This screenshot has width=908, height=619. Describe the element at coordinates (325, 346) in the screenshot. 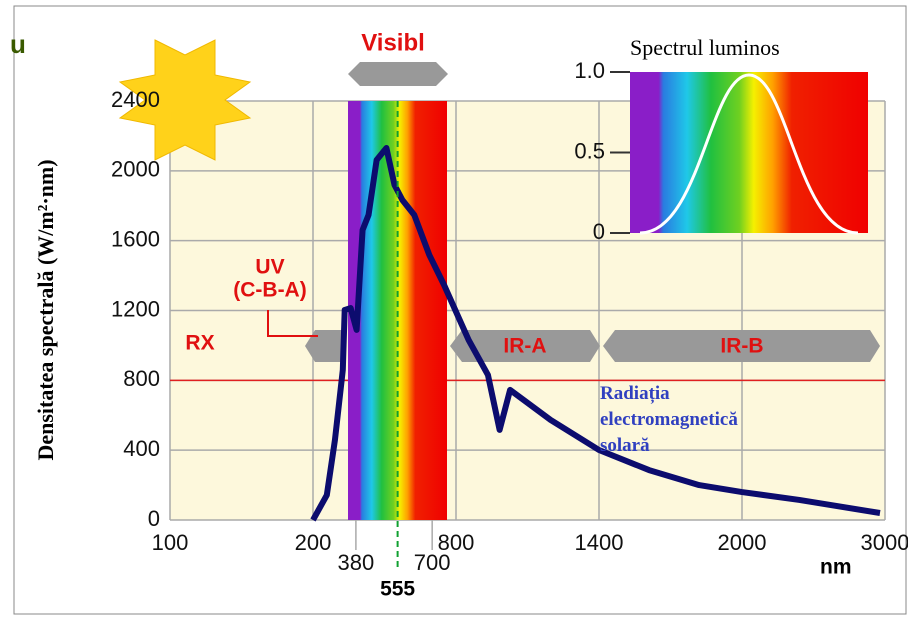

I see `rx-arrow` at that location.